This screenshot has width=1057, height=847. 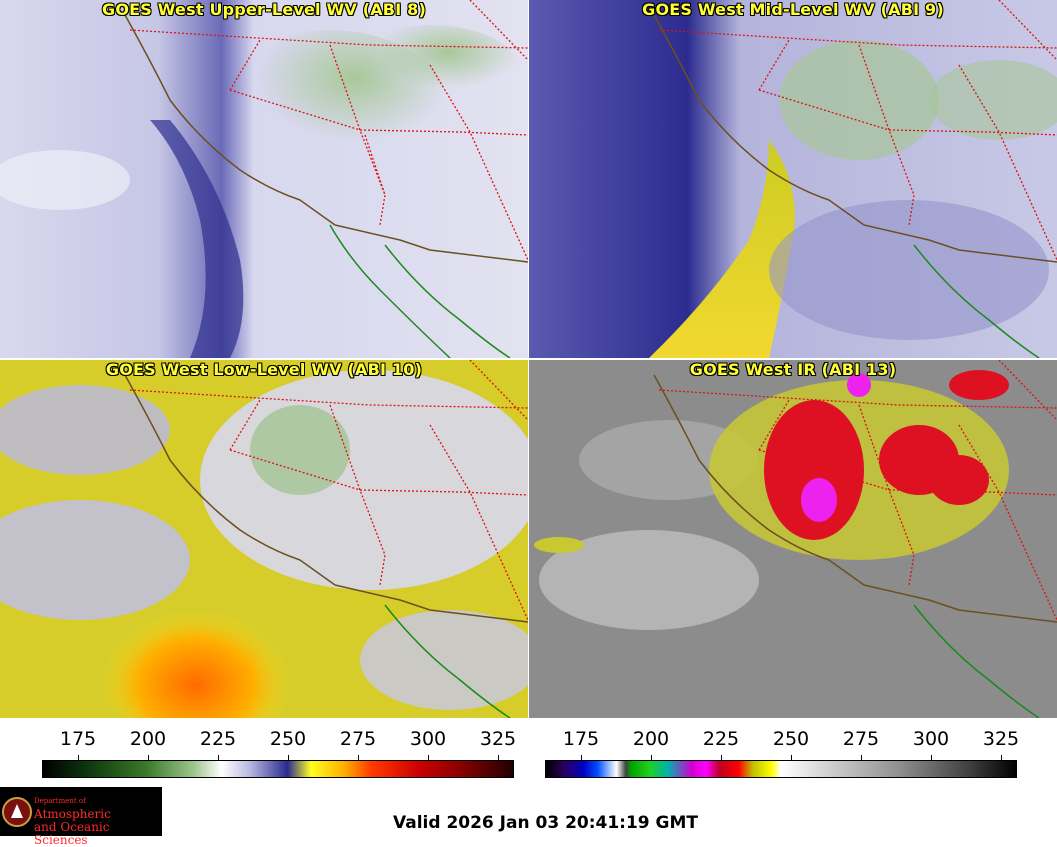 I want to click on valid-time: Valid 2026 Jan 03 20:41:19 GMT, so click(x=546, y=823).